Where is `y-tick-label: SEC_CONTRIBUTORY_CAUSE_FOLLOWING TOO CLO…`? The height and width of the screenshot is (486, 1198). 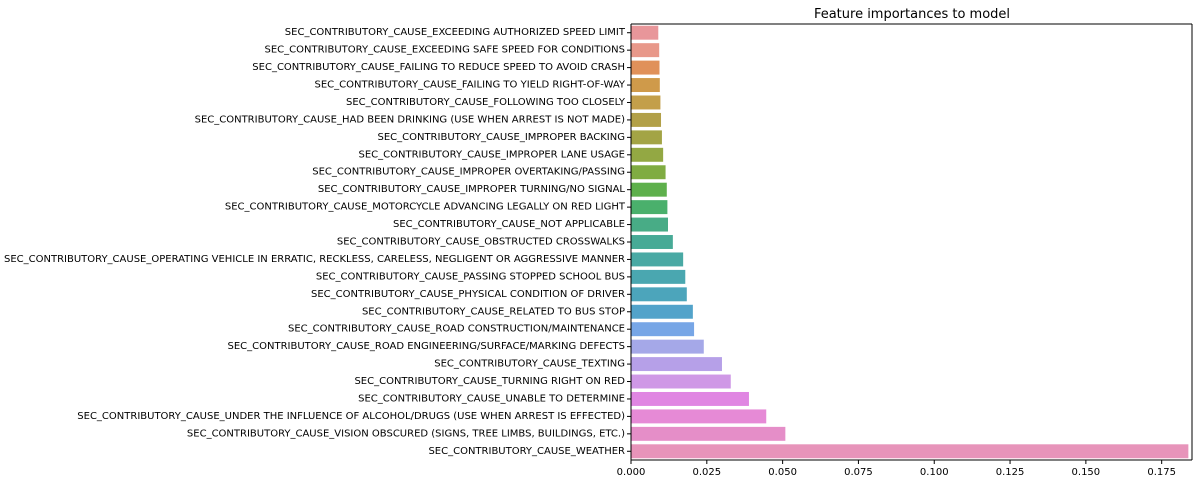
y-tick-label: SEC_CONTRIBUTORY_CAUSE_FOLLOWING TOO CLO… is located at coordinates (486, 102).